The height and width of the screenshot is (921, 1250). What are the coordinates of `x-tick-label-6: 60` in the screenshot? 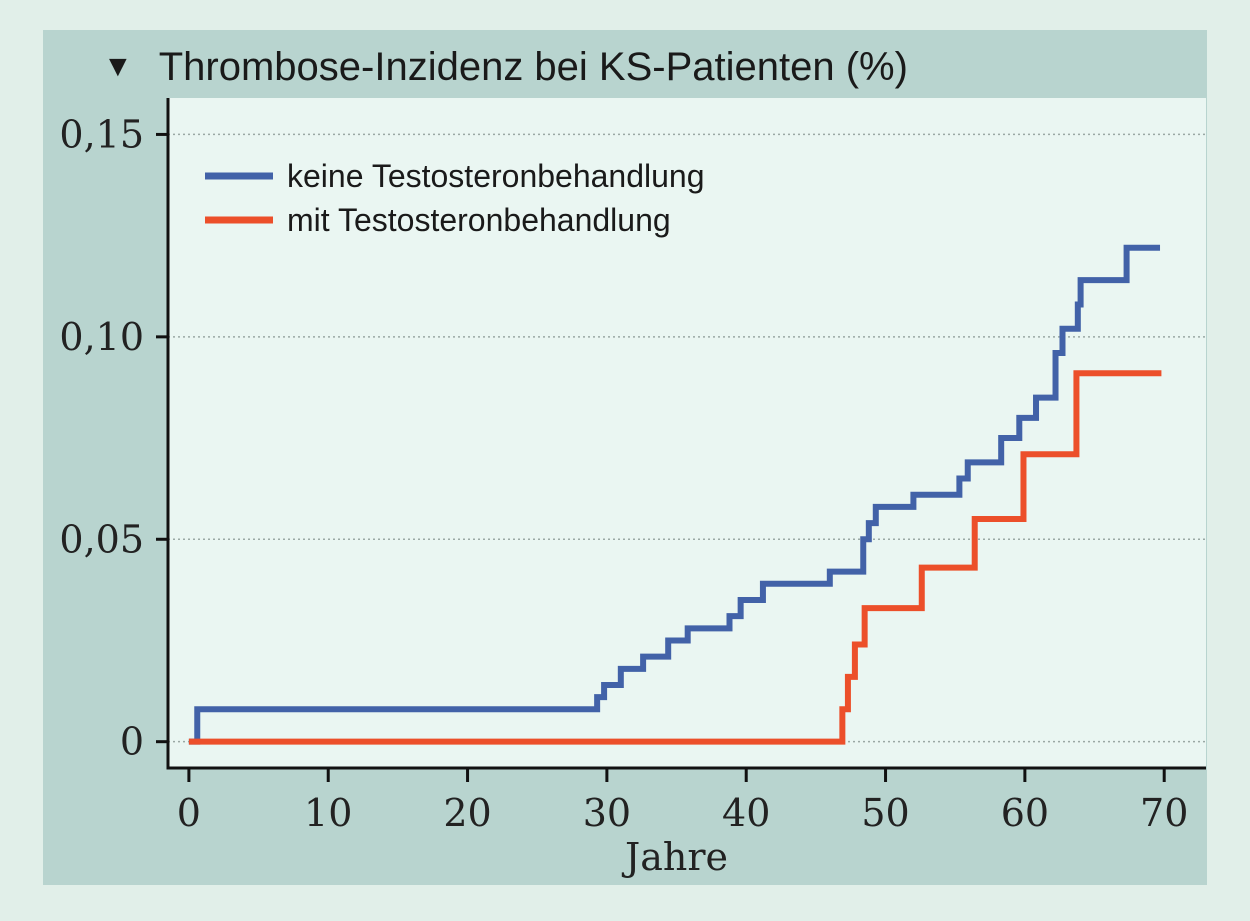 It's located at (1025, 813).